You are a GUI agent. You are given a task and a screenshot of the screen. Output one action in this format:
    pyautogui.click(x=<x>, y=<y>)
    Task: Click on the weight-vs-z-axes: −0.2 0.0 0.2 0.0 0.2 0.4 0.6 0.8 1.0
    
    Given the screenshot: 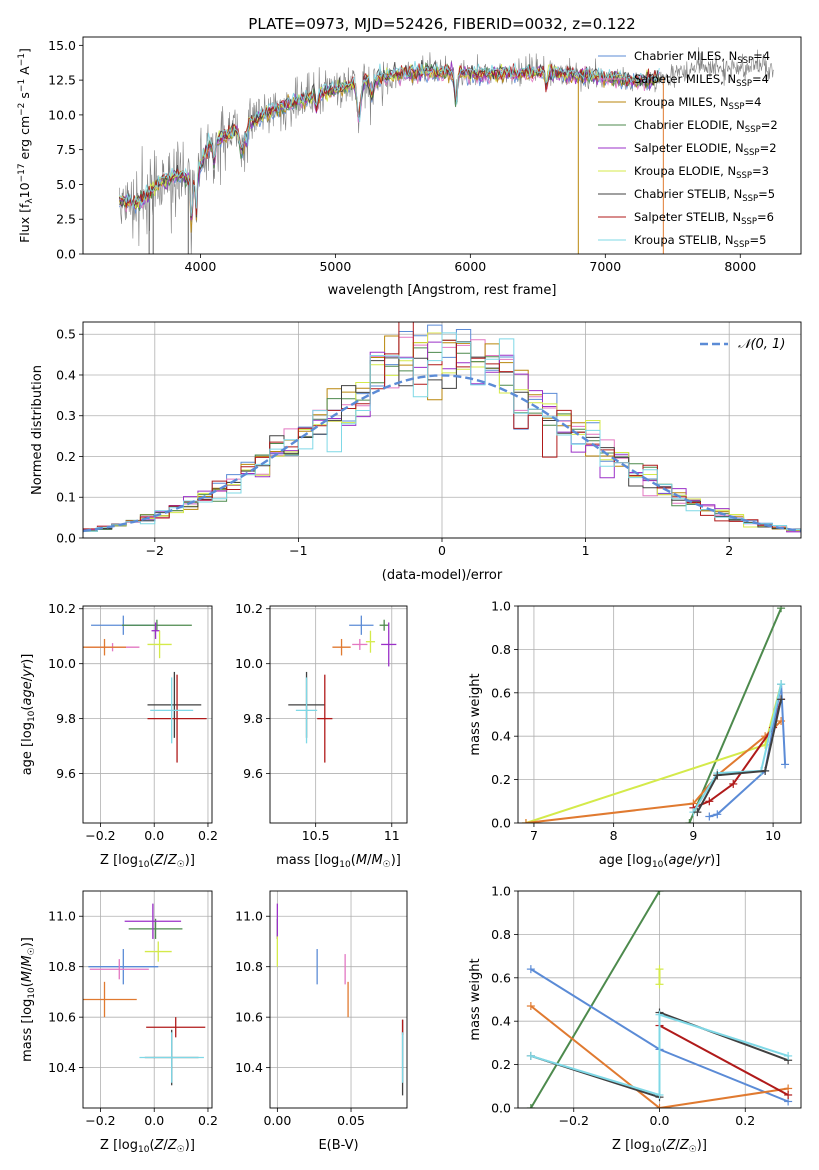 What is the action you would take?
    pyautogui.click(x=646, y=1006)
    